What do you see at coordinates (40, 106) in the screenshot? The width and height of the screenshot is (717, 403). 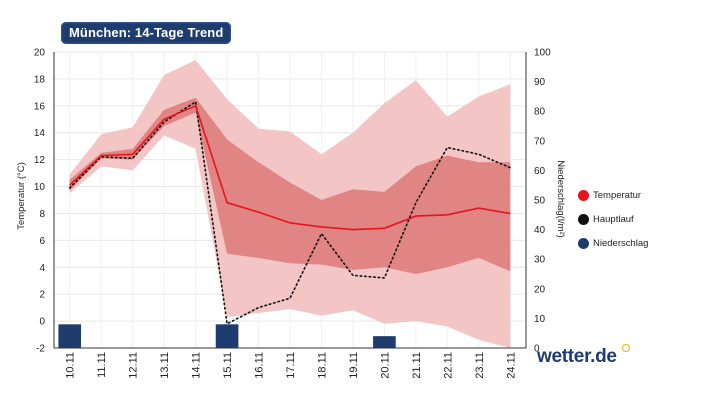 I see `y-tick-label: 16` at bounding box center [40, 106].